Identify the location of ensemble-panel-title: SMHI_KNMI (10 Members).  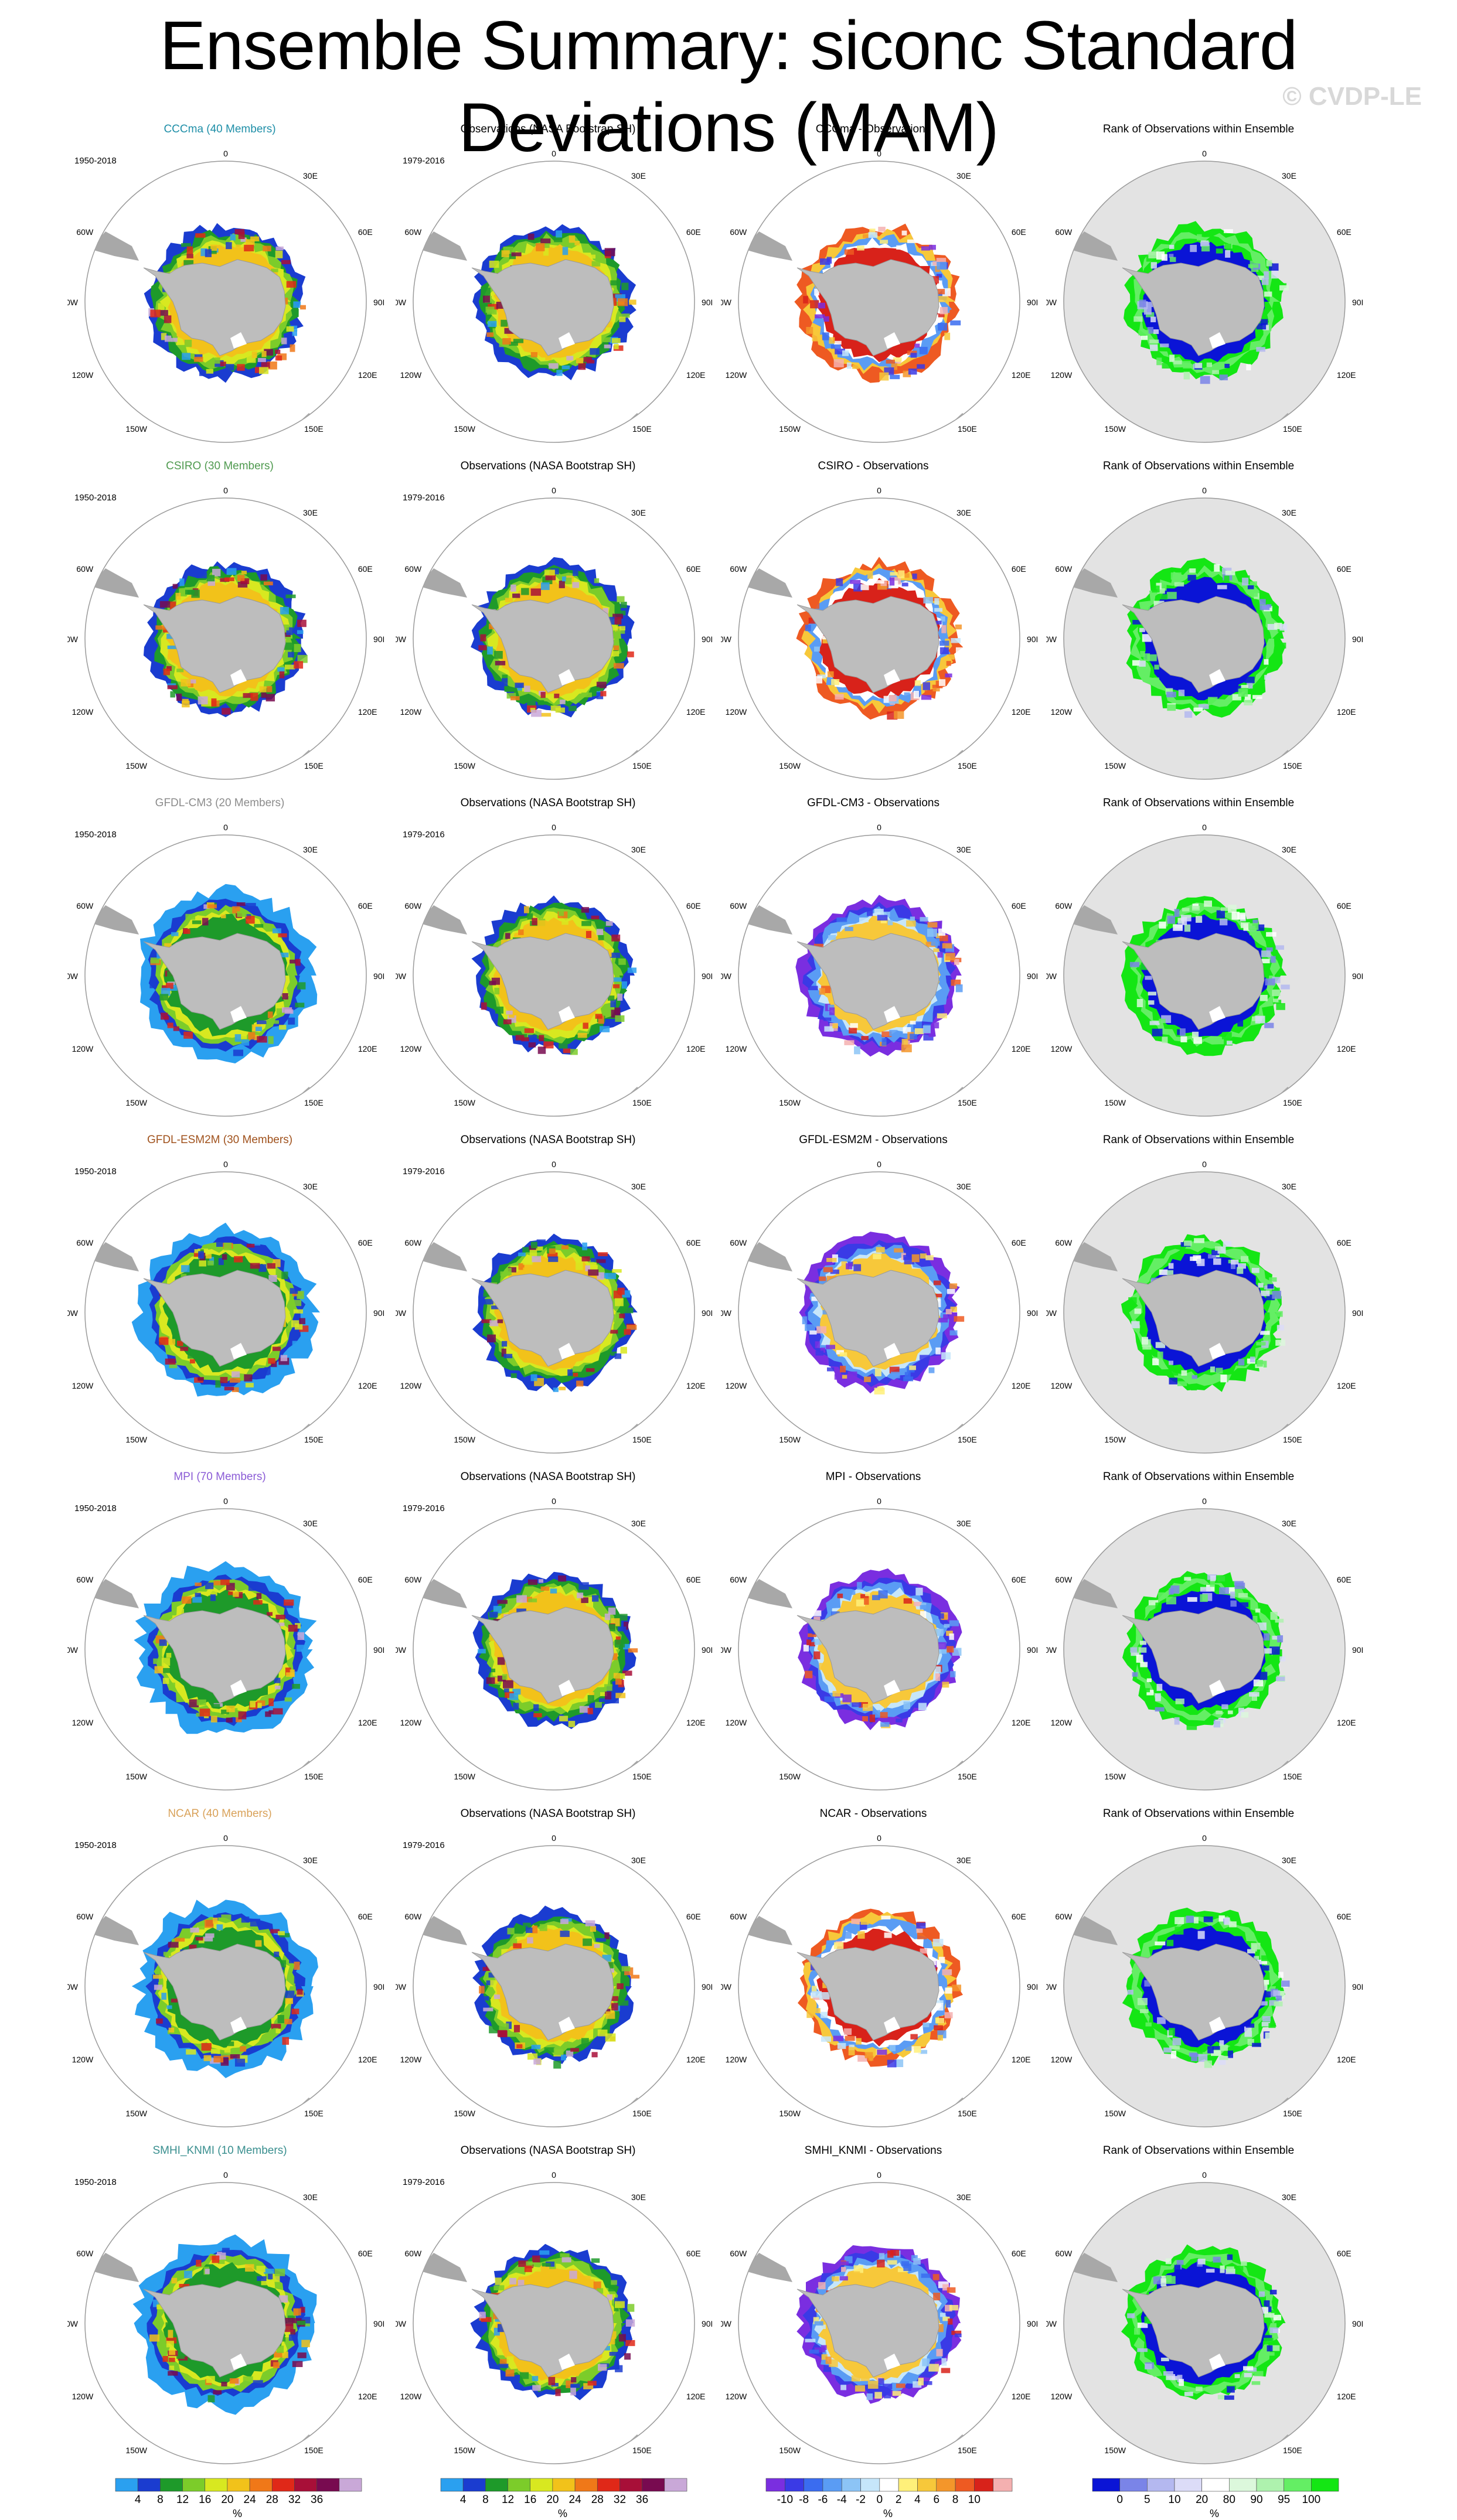
(219, 2150).